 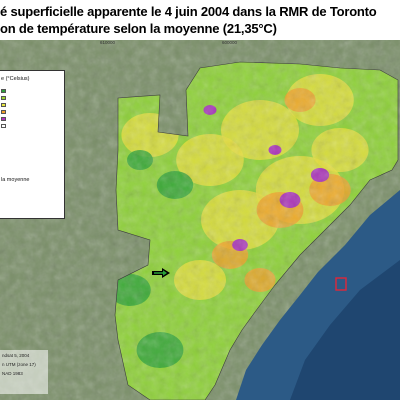 What do you see at coordinates (161, 273) in the screenshot?
I see `arrow-marker-icon` at bounding box center [161, 273].